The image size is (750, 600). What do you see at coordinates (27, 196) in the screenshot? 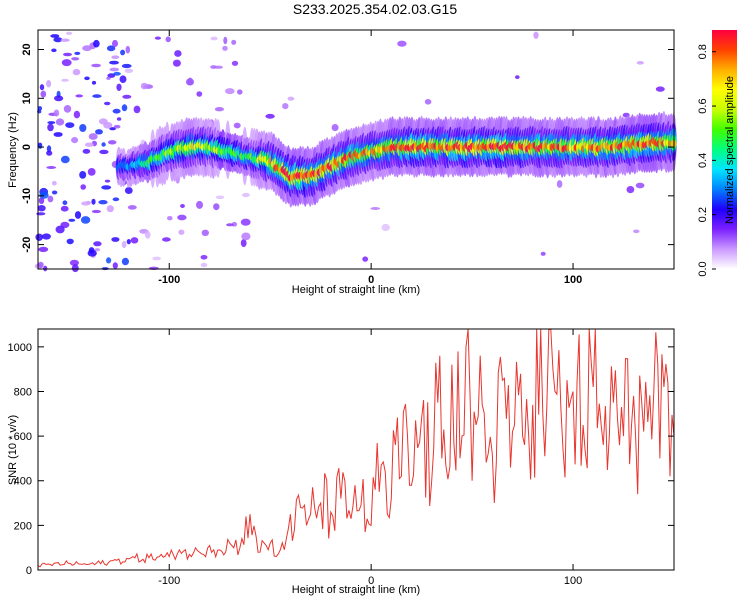
I see `heatmap-y-tick-label: -10` at bounding box center [27, 196].